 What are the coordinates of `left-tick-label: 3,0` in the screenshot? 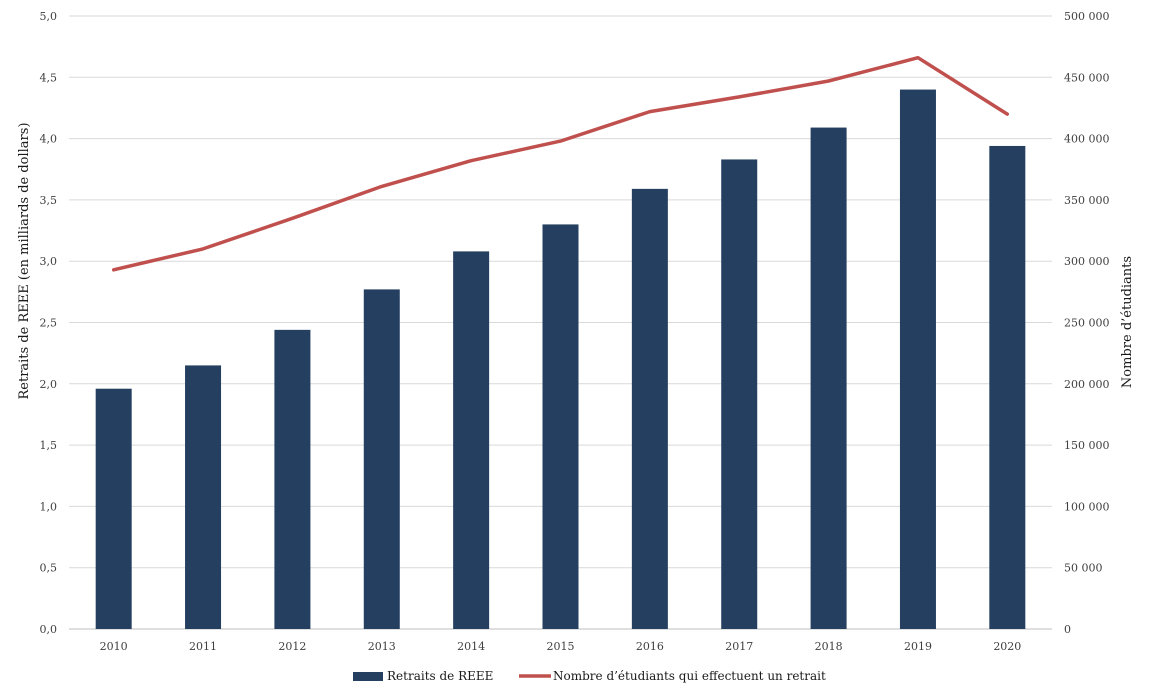 It's located at (49, 261).